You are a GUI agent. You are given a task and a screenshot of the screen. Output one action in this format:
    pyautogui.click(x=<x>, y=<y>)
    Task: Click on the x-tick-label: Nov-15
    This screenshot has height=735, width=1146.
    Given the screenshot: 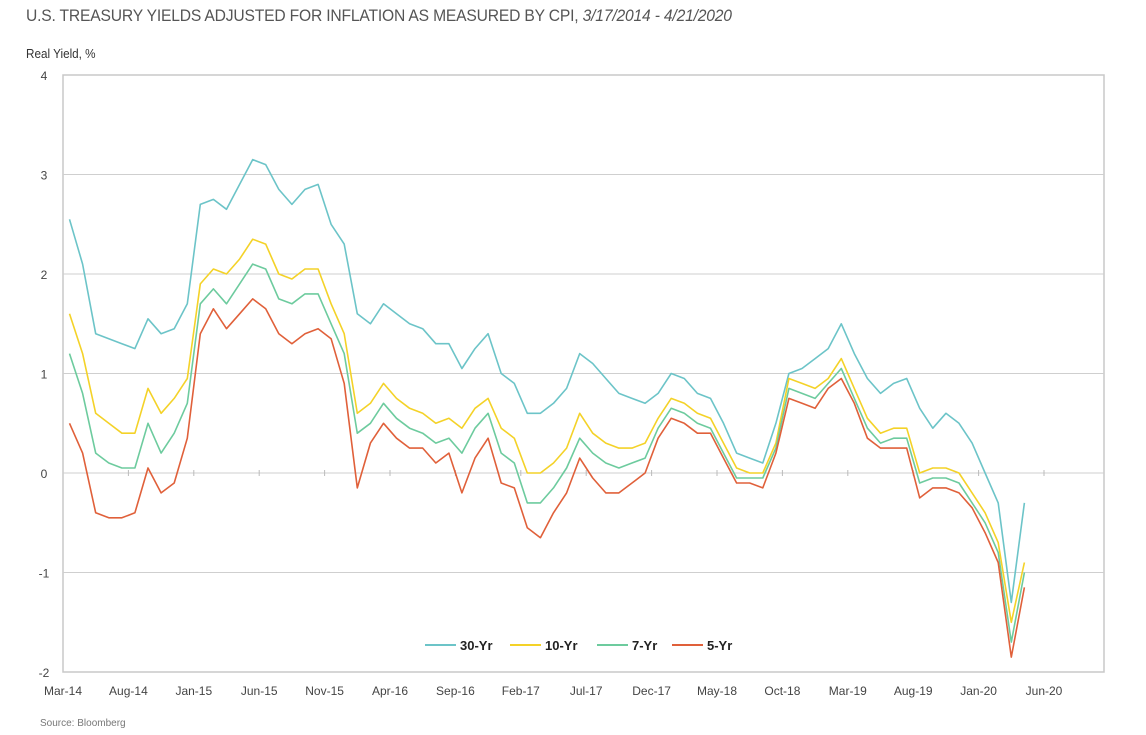 What is the action you would take?
    pyautogui.click(x=324, y=691)
    